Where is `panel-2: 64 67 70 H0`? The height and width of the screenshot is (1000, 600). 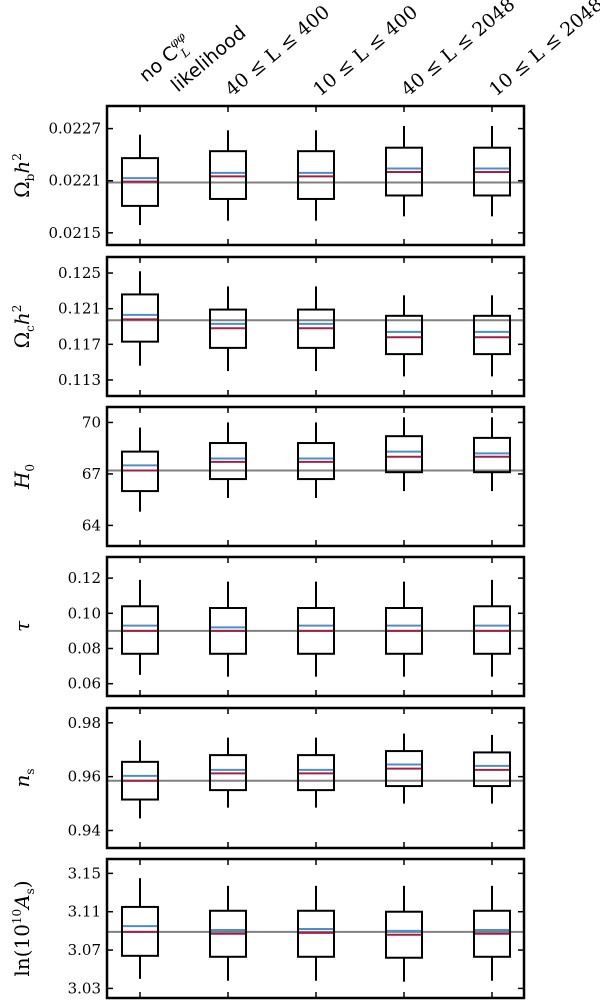 panel-2: 64 67 70 H0 is located at coordinates (268, 476).